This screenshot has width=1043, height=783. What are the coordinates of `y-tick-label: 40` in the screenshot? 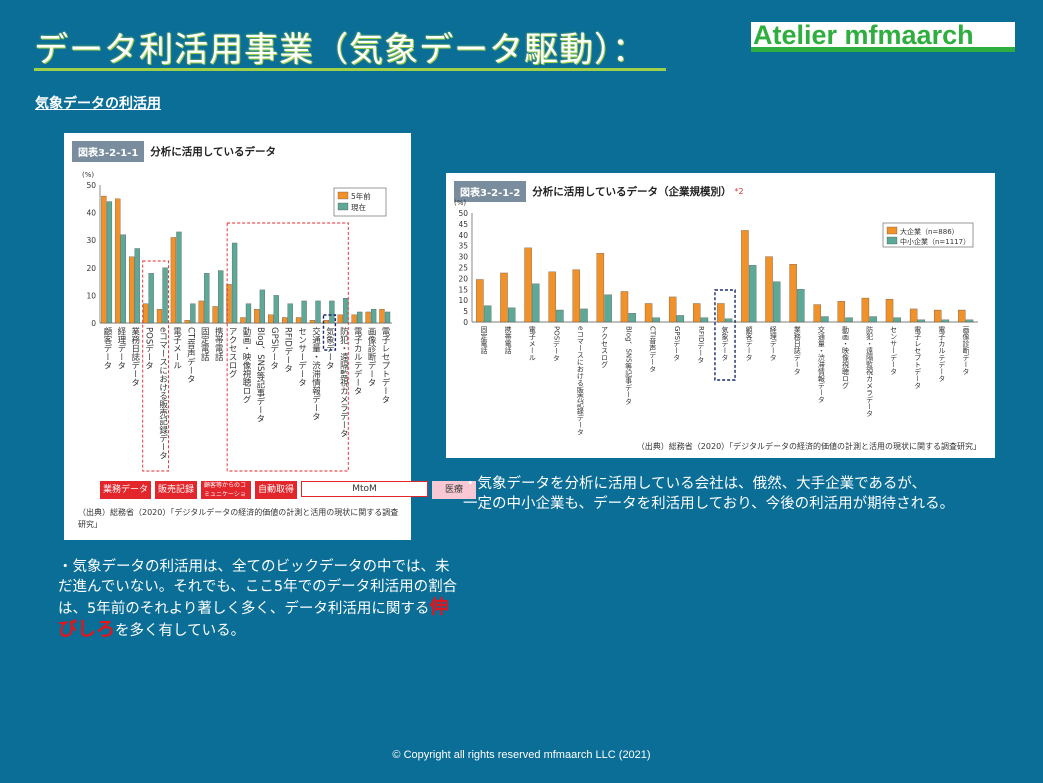 It's located at (463, 235).